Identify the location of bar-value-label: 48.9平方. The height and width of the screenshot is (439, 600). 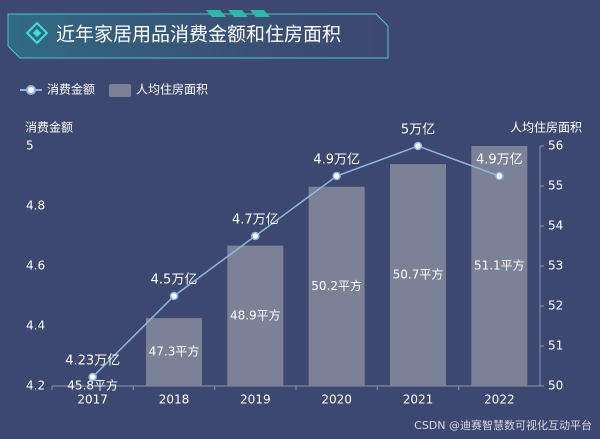
(255, 314).